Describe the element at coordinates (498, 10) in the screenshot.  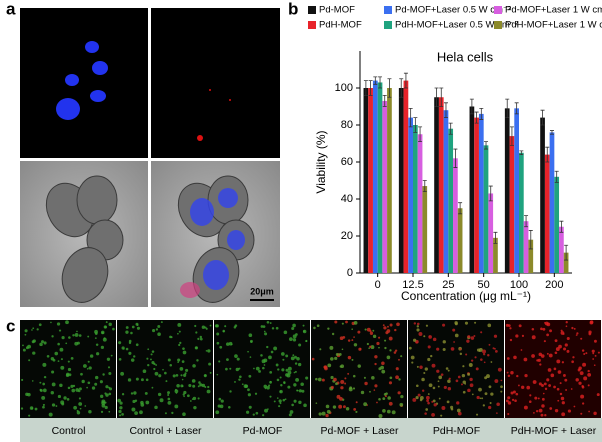
I see `legend-swatch` at that location.